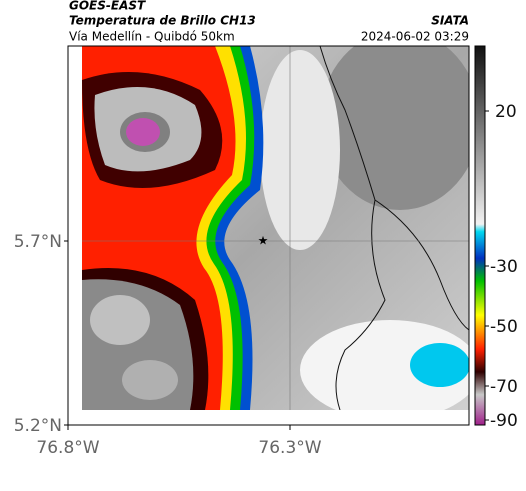 The image size is (526, 491). What do you see at coordinates (450, 21) in the screenshot?
I see `brand: SIATA` at bounding box center [450, 21].